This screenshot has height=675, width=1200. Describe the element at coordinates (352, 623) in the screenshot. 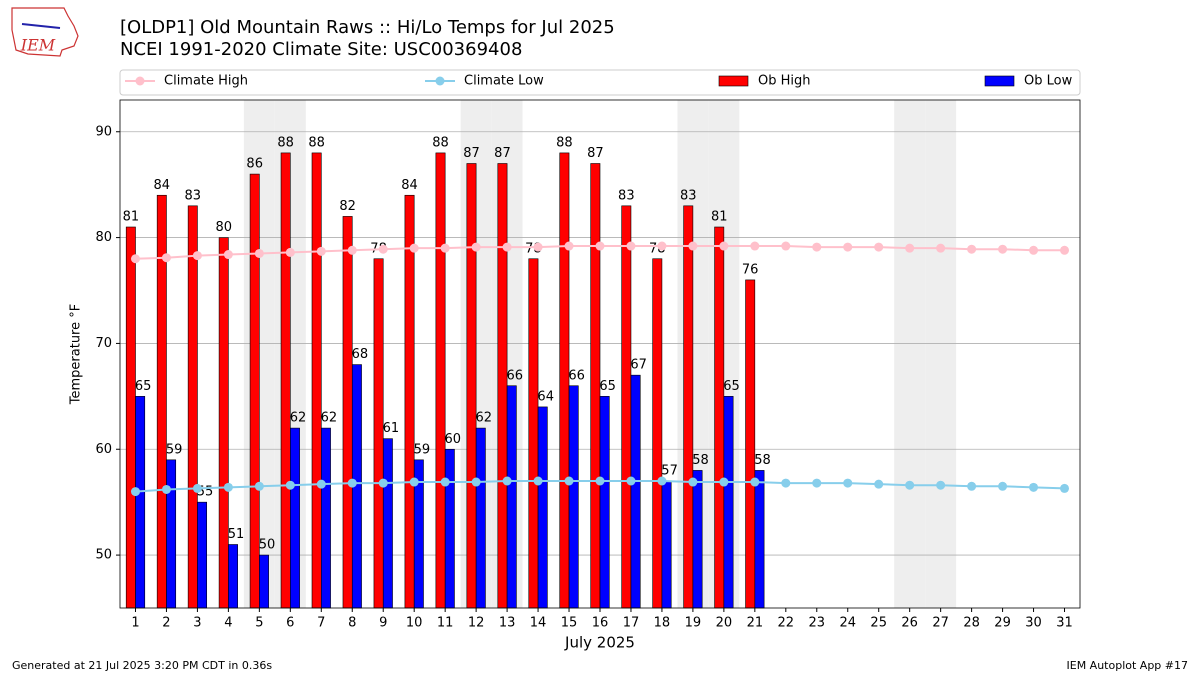

I see `x-tick-label: 8` at that location.